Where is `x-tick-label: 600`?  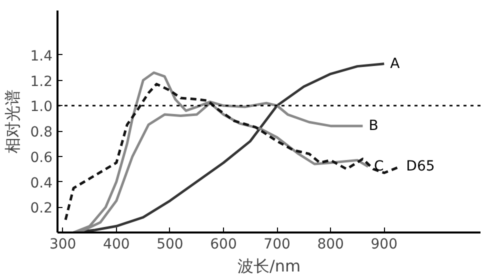 x-tick-label: 600 is located at coordinates (223, 244).